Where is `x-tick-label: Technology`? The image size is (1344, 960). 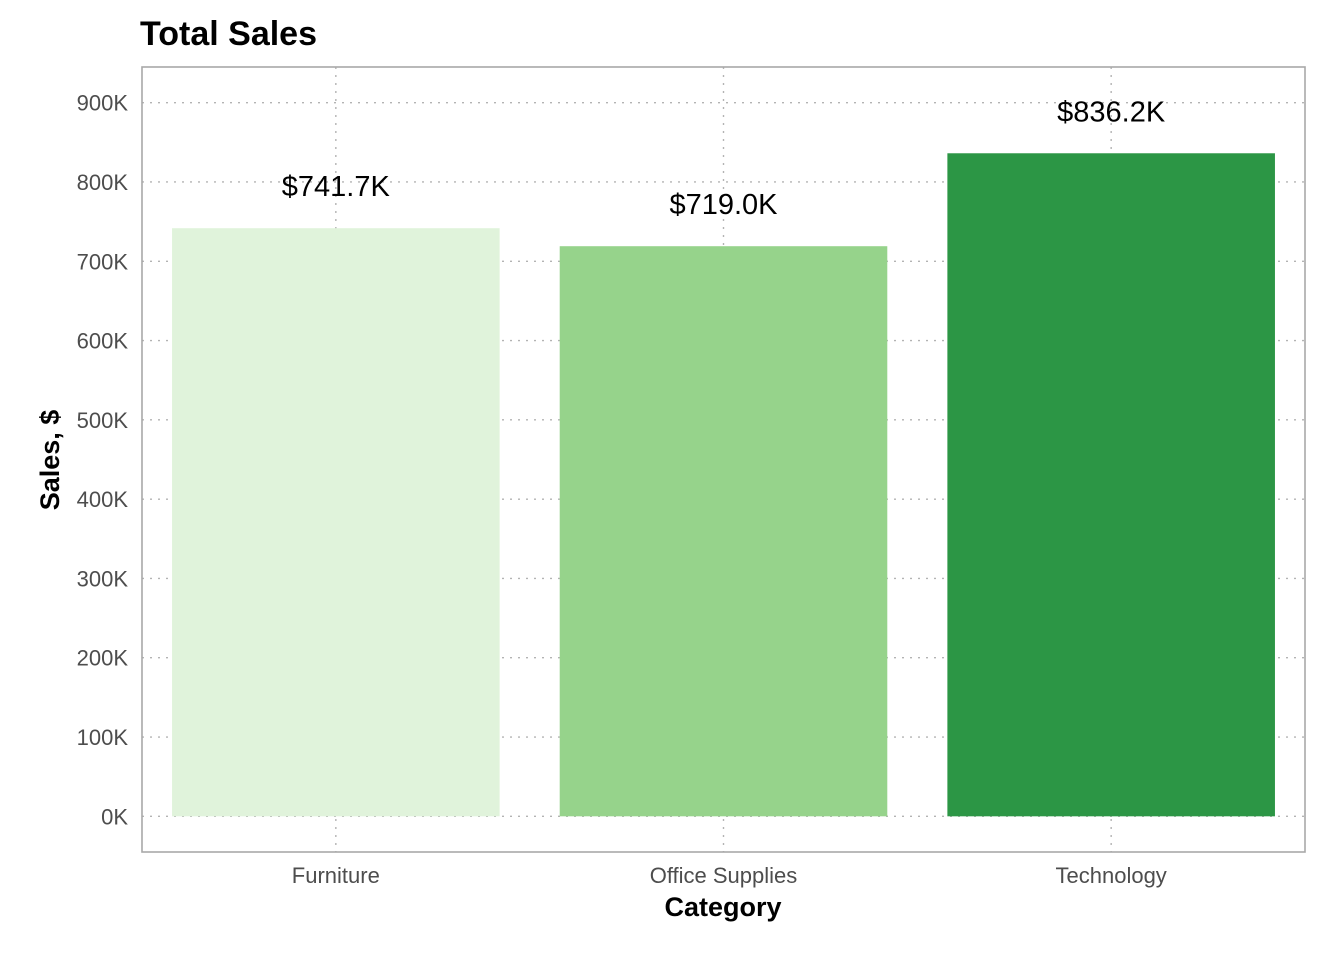
x-tick-label: Technology is located at coordinates (1111, 875).